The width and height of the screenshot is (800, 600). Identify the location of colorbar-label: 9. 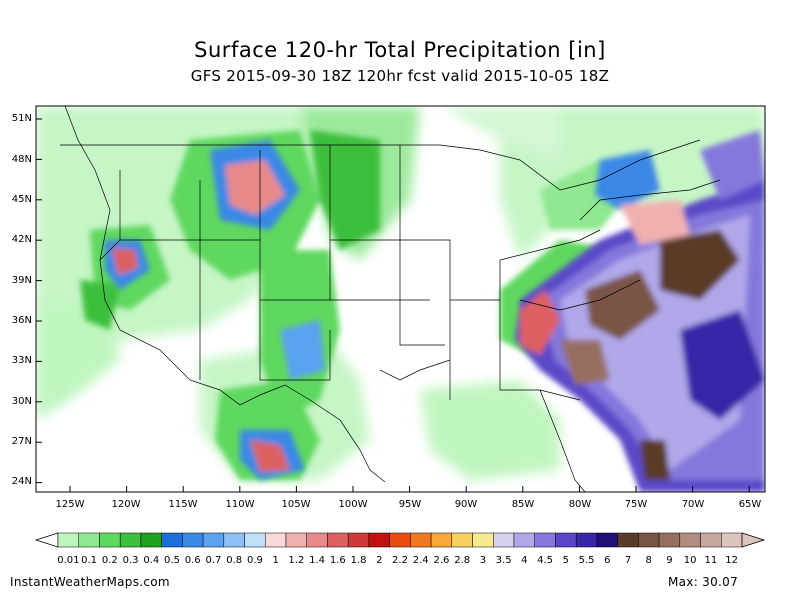
(669, 560).